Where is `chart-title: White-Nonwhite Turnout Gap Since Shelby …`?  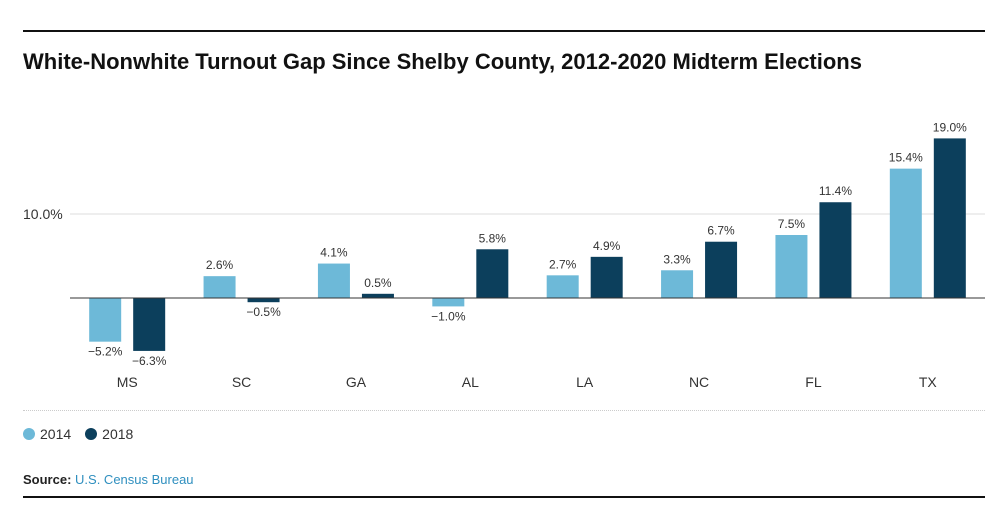
chart-title: White-Nonwhite Turnout Gap Since Shelby … is located at coordinates (442, 61).